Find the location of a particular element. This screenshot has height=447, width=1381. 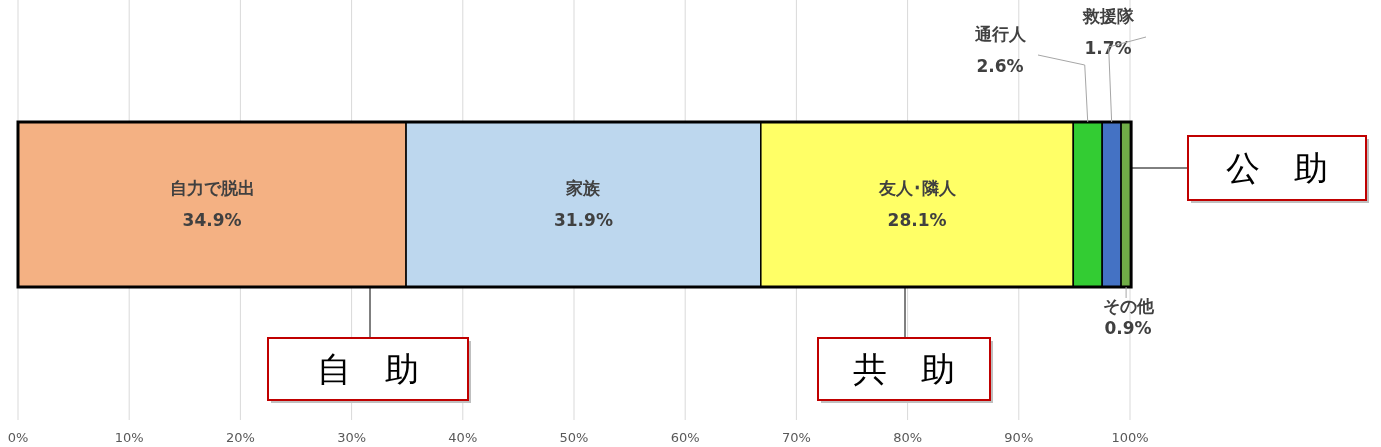

x-tick-label: 80% is located at coordinates (908, 437).